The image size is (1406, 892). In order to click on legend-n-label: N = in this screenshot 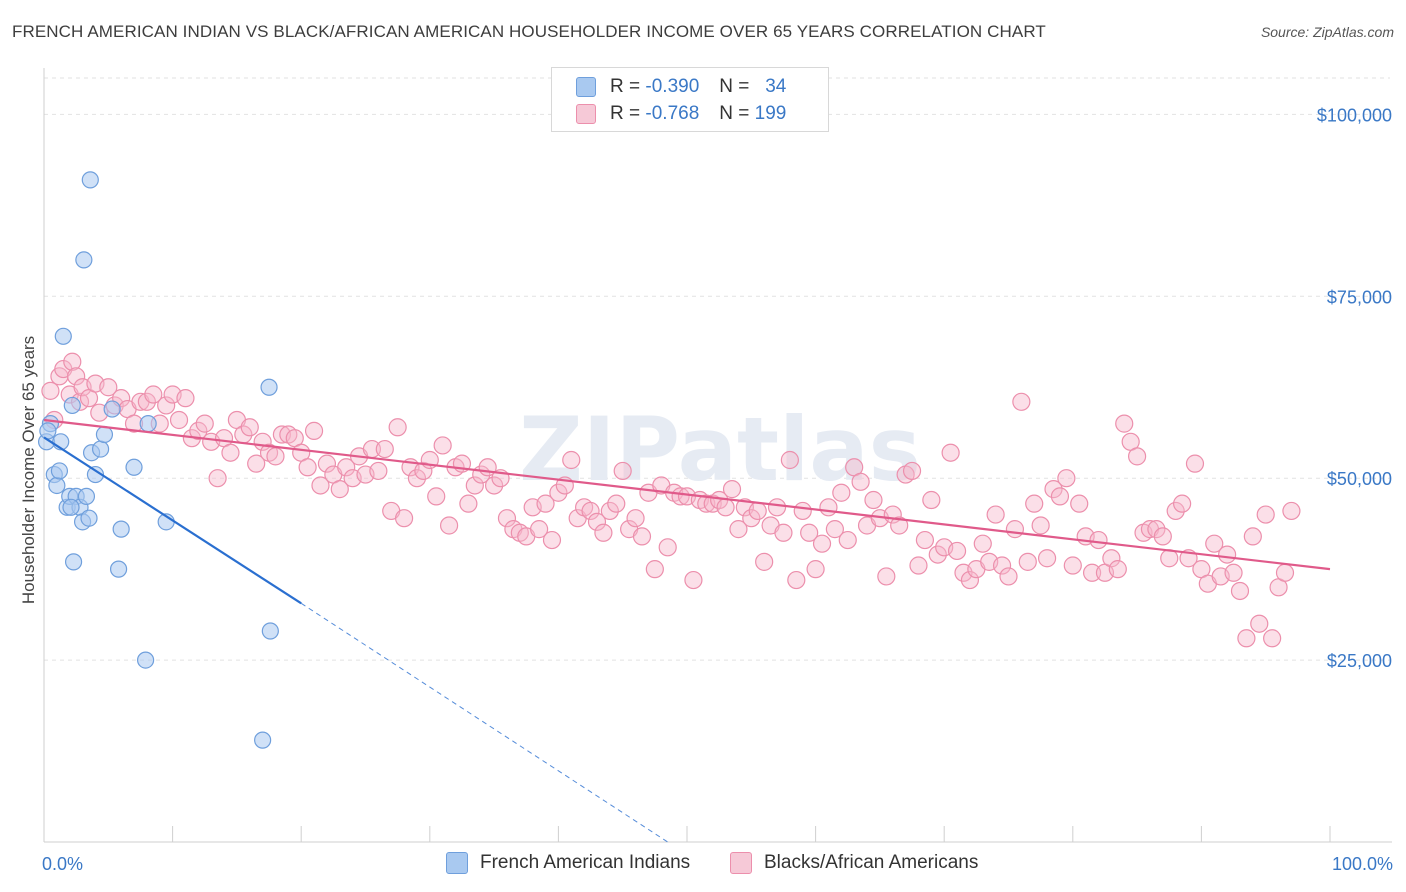, I will do `click(734, 113)`.